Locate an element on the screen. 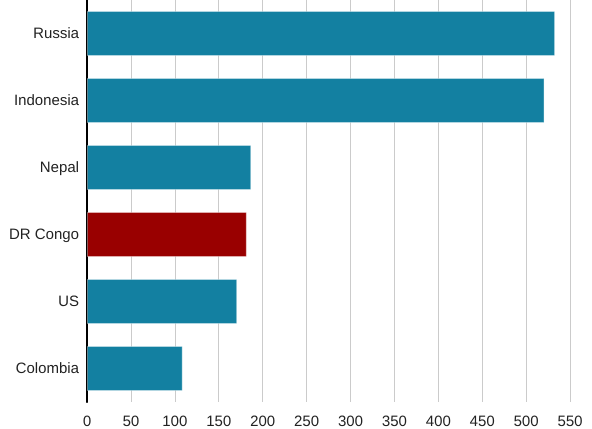  x-tick-label: 450 is located at coordinates (482, 421).